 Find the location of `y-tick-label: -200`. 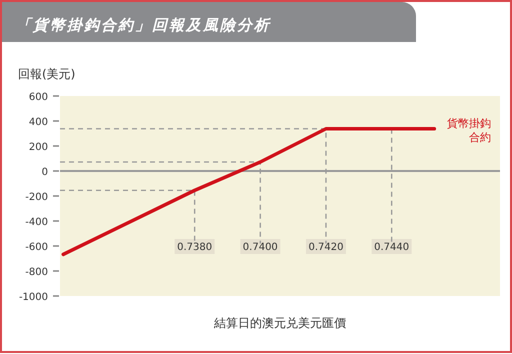

y-tick-label: -200 is located at coordinates (36, 197).